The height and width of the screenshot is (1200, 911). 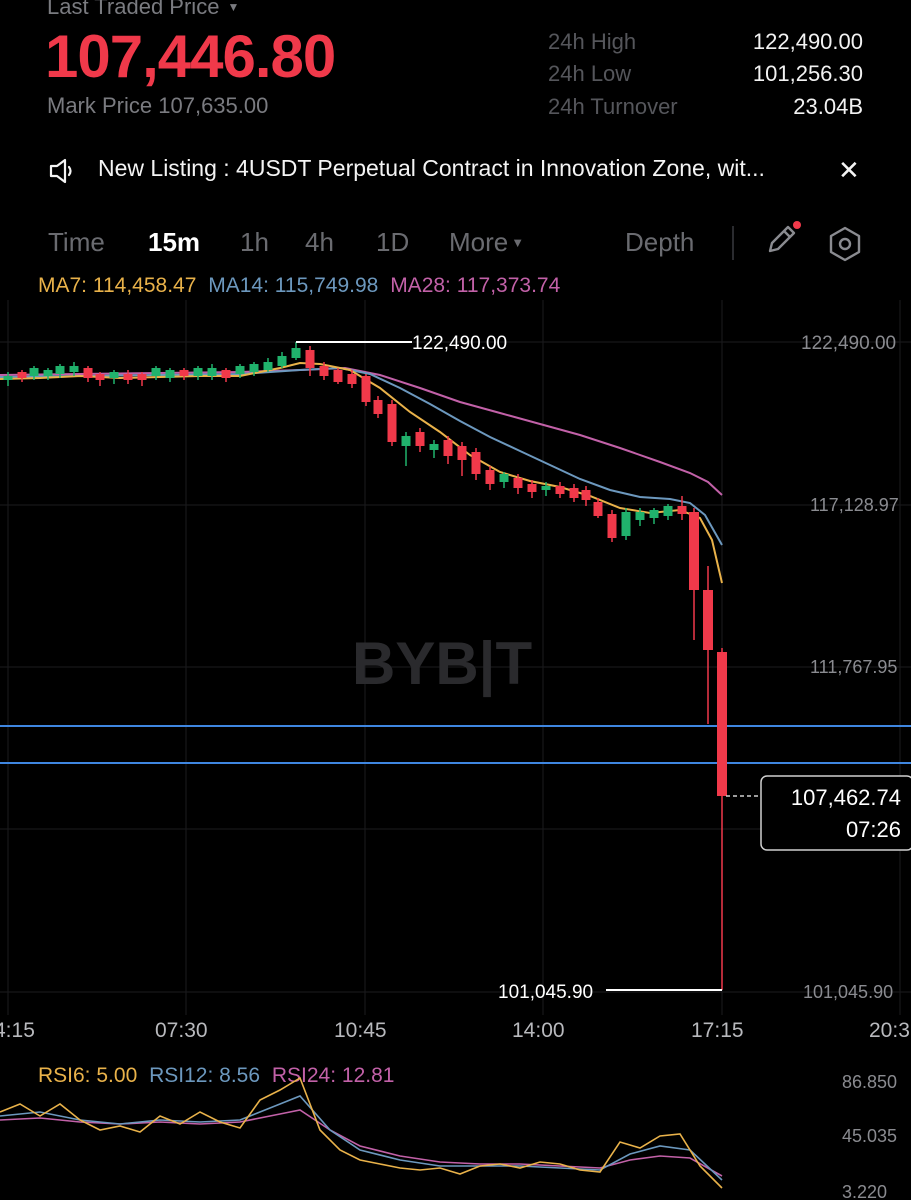 What do you see at coordinates (213, 105) in the screenshot?
I see `mark-price-value: 107,635.00` at bounding box center [213, 105].